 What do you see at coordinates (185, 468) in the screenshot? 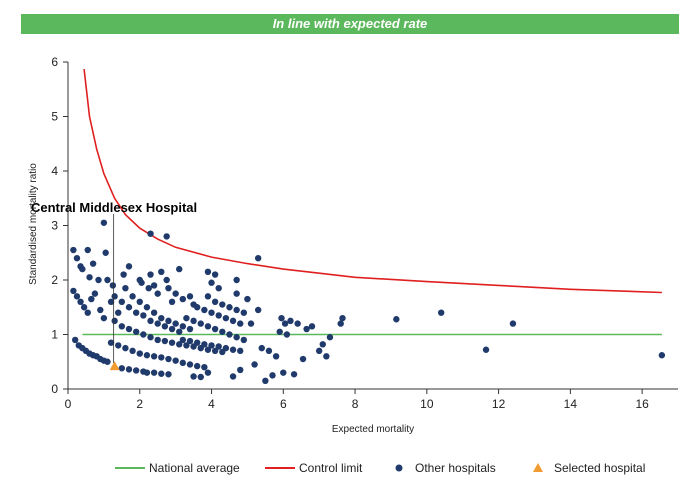
I see `legend-item-national-average: National average` at bounding box center [185, 468].